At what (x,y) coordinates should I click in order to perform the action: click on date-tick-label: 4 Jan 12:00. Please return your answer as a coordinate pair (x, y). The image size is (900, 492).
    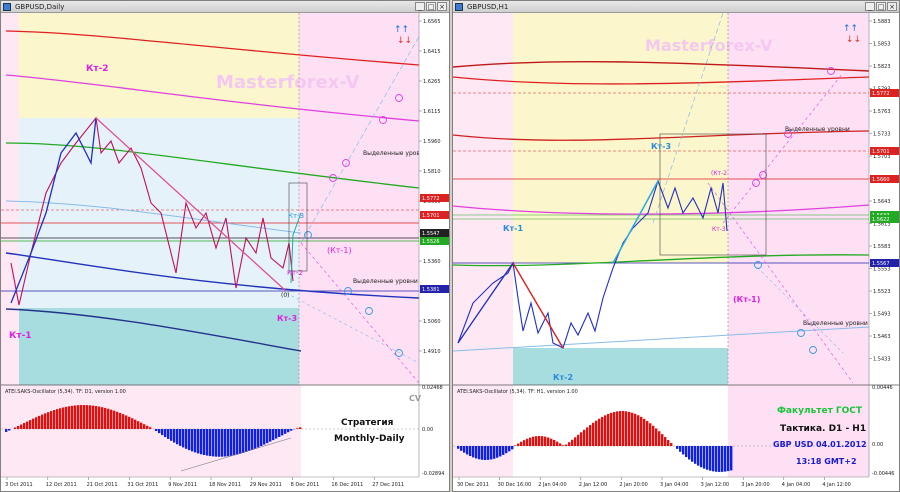
    Looking at the image, I should click on (836, 485).